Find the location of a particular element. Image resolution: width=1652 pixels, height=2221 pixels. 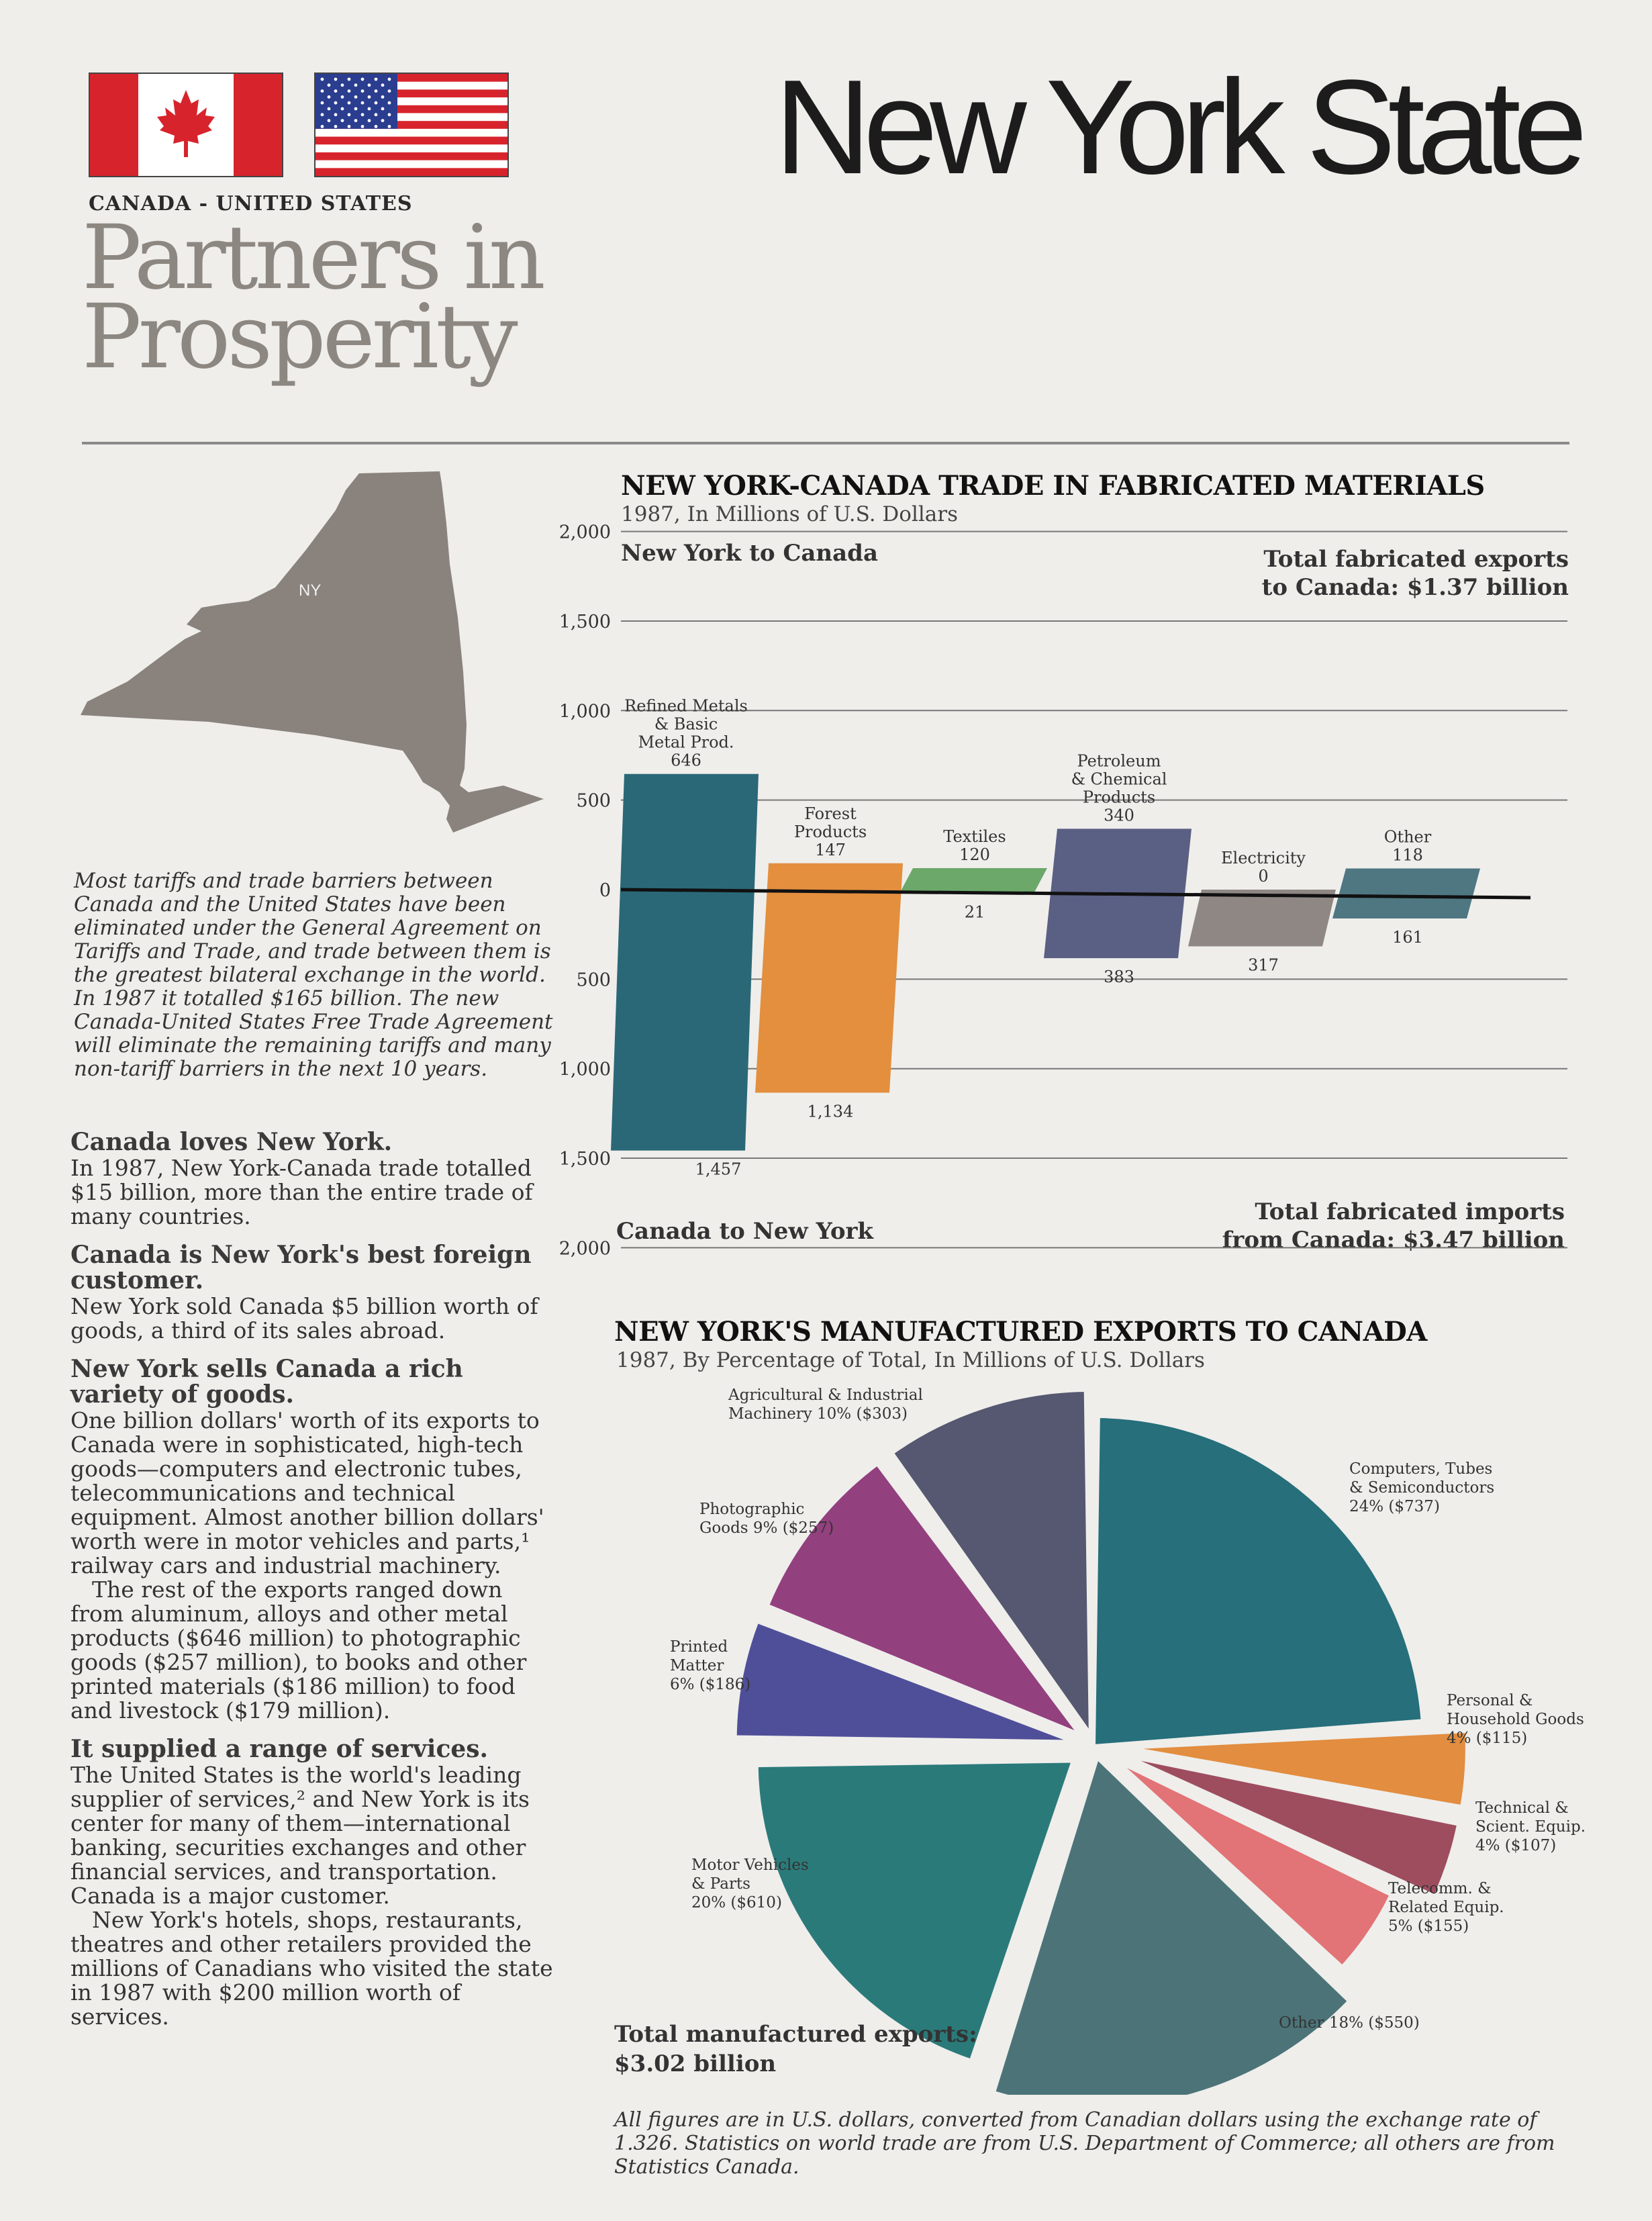

total-manufactured-line-1: Total manufactured exports: is located at coordinates (795, 2035).